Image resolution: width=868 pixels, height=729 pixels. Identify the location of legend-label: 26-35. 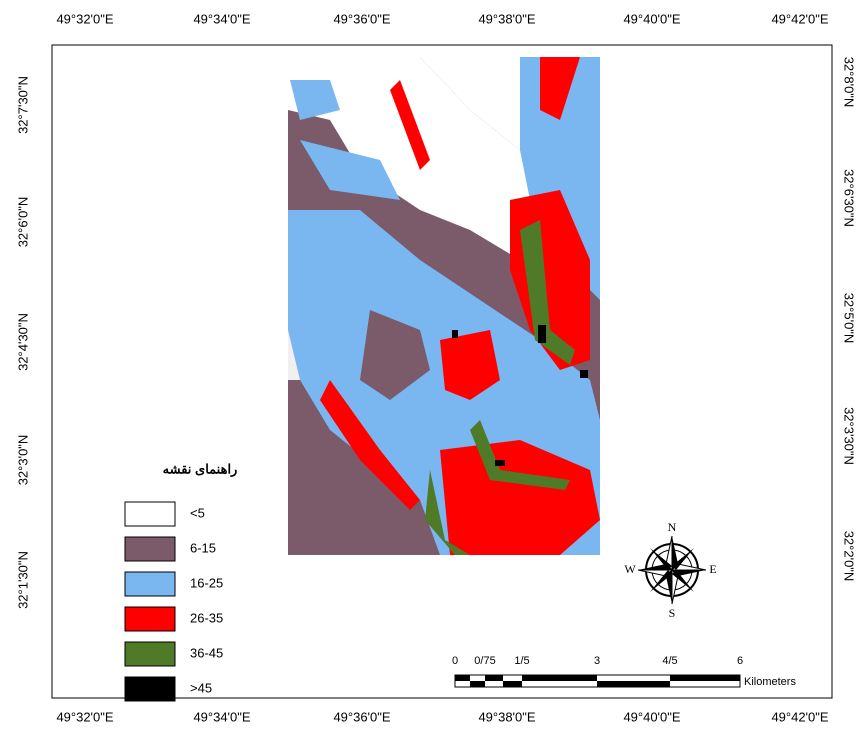
(206, 617).